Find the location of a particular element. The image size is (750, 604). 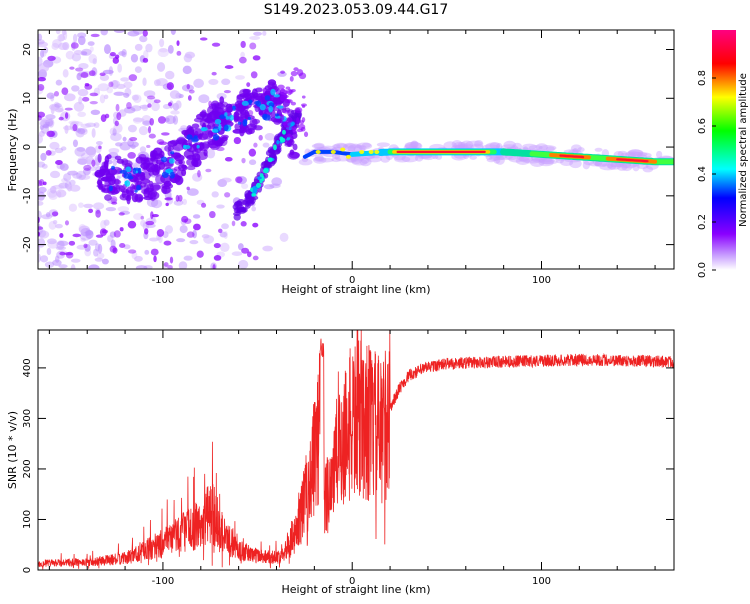

spectrogram-ytick-label-3: 10 is located at coordinates (27, 98).